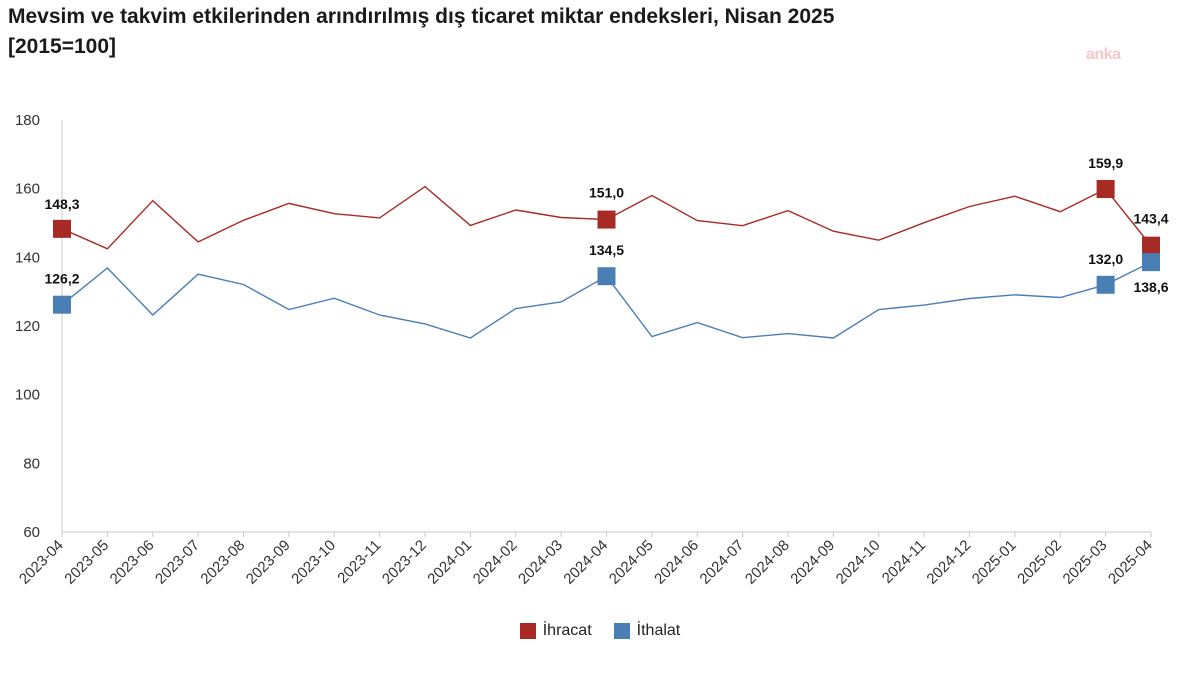 Image resolution: width=1200 pixels, height=675 pixels. I want to click on legend-swatch-ithalat, so click(621, 631).